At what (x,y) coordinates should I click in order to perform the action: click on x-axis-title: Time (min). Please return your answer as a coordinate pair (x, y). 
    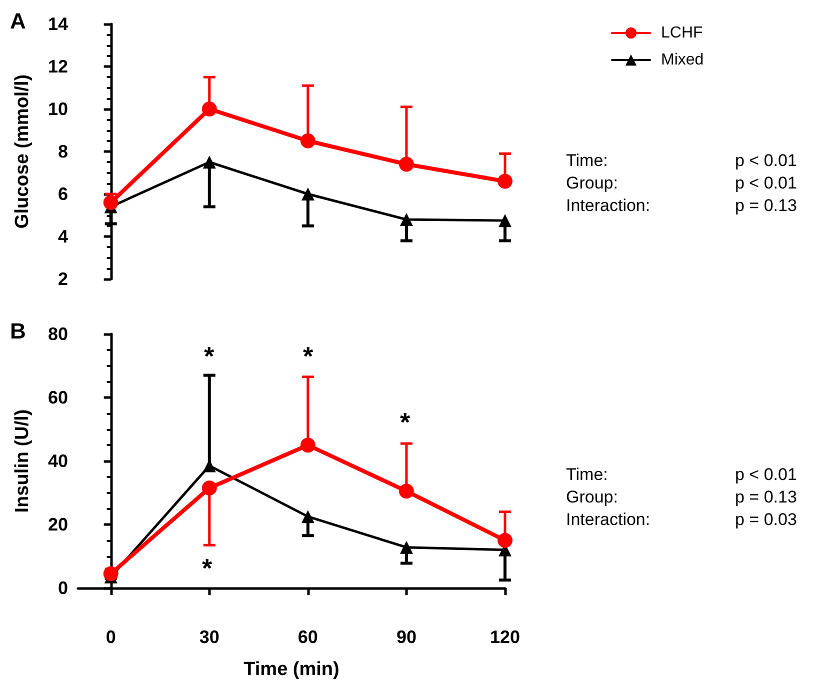
    Looking at the image, I should click on (292, 669).